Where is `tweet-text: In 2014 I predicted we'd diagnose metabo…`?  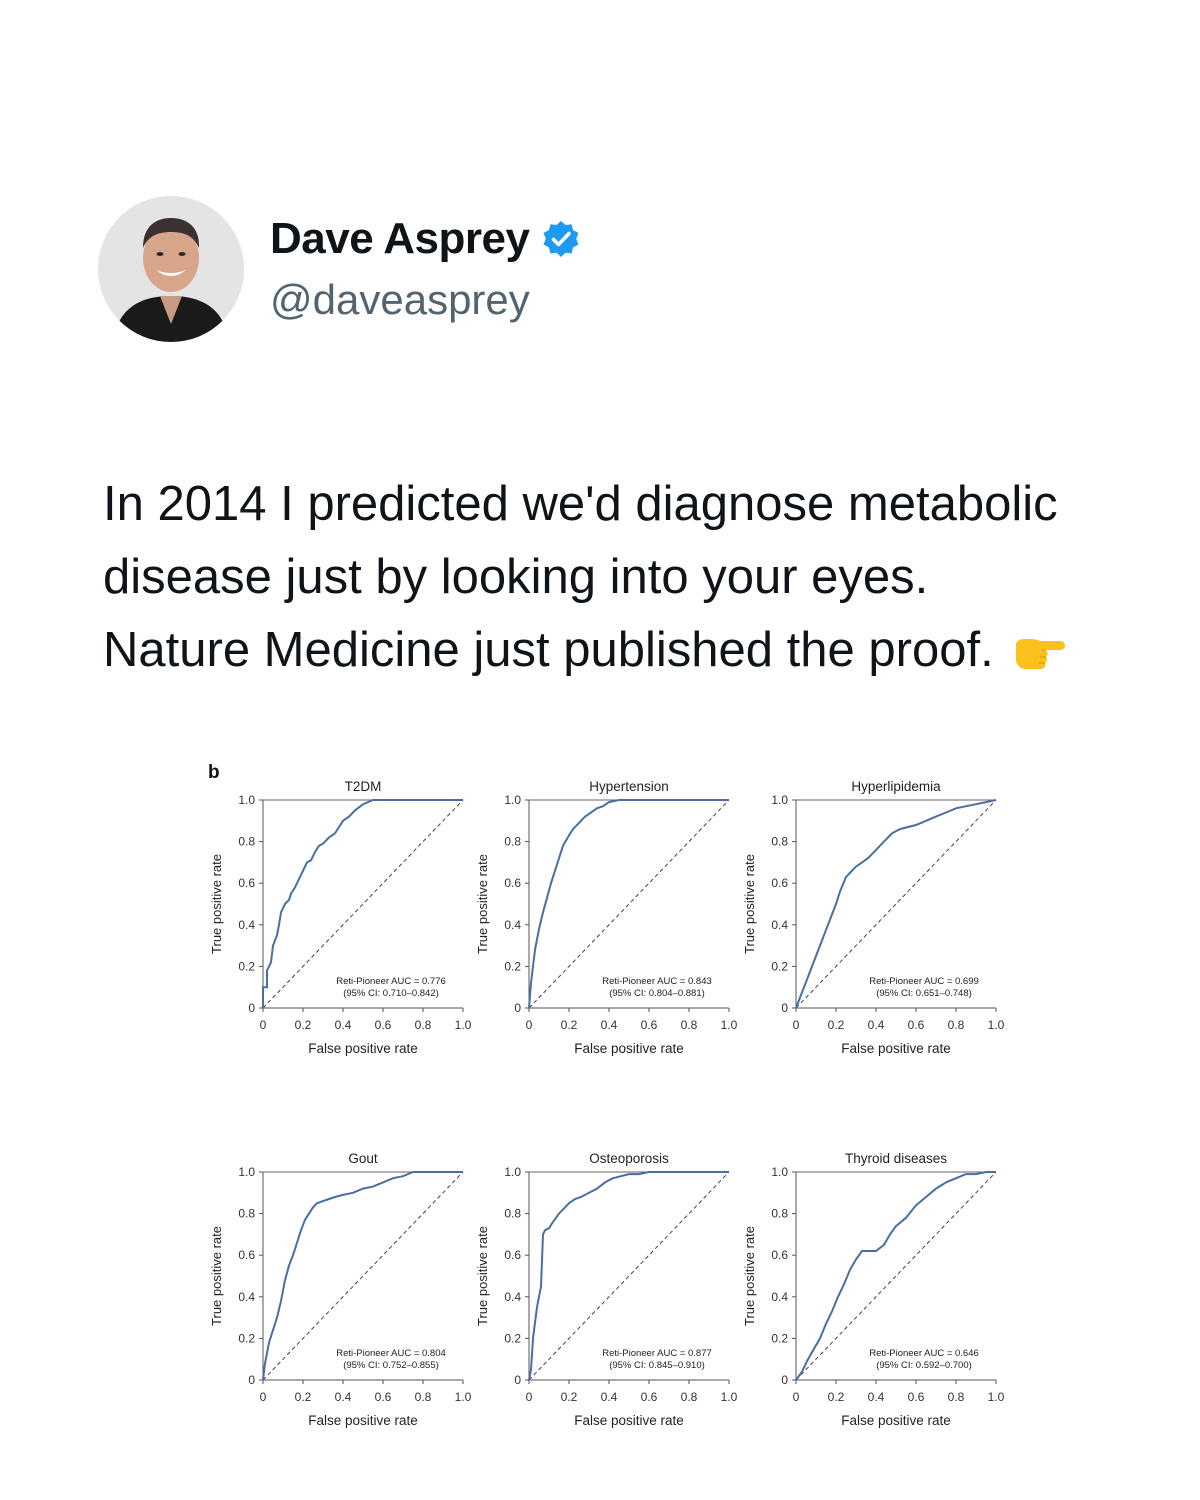
tweet-text: In 2014 I predicted we'd diagnose metabo… is located at coordinates (623, 577).